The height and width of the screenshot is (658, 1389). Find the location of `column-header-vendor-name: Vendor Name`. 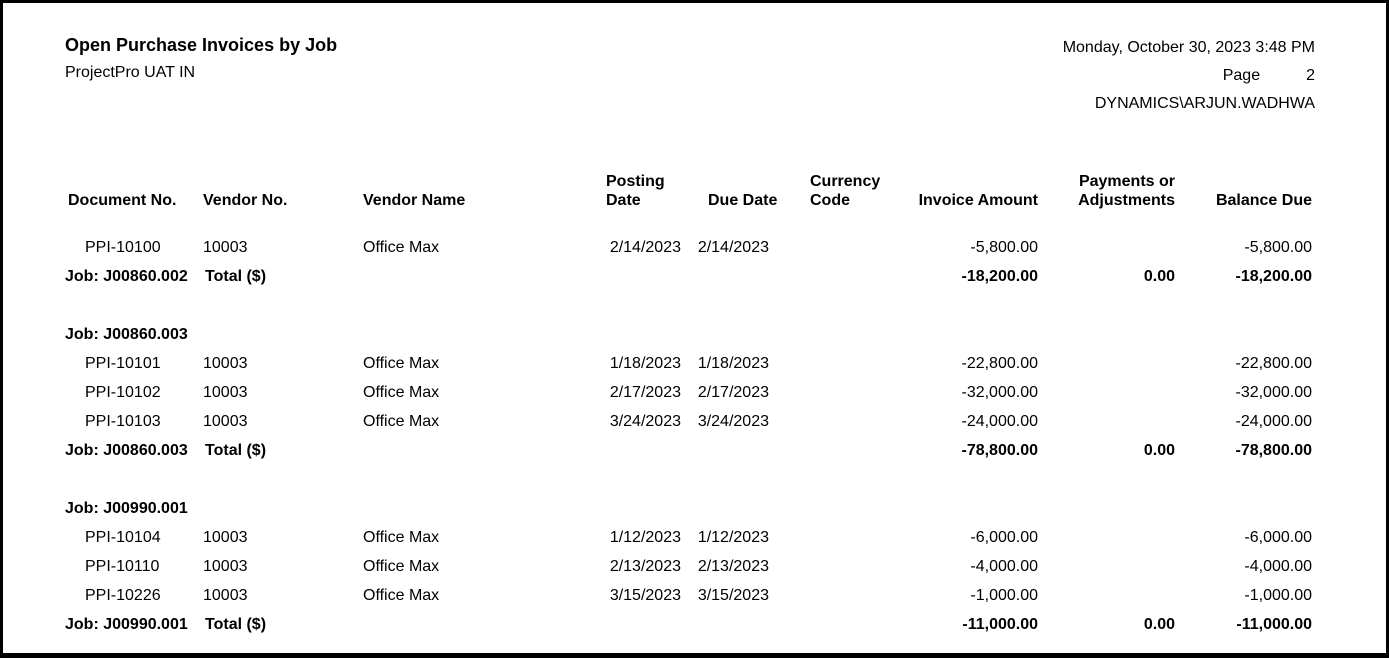

column-header-vendor-name: Vendor Name is located at coordinates (414, 200).